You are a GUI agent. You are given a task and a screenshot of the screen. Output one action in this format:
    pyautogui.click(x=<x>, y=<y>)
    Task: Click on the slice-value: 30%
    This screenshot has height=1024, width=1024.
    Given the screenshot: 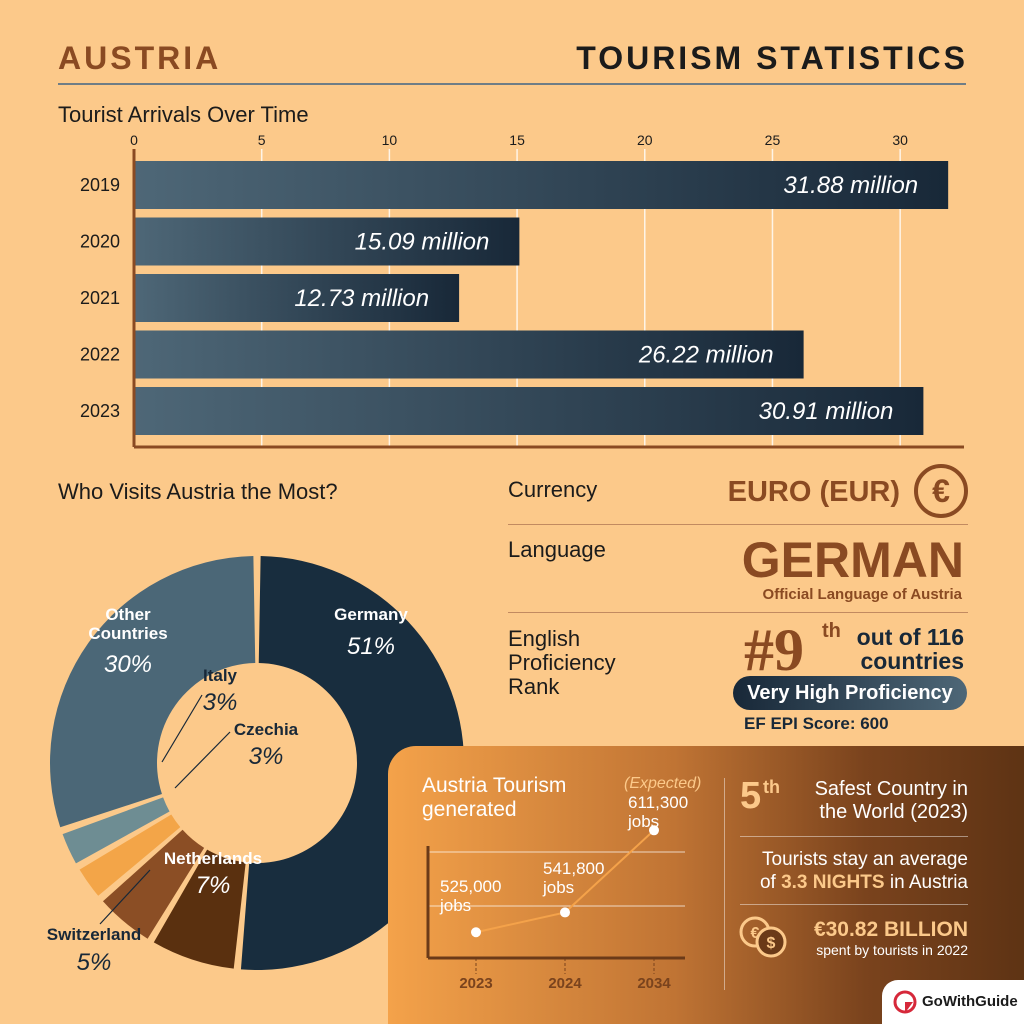 What is the action you would take?
    pyautogui.click(x=128, y=664)
    